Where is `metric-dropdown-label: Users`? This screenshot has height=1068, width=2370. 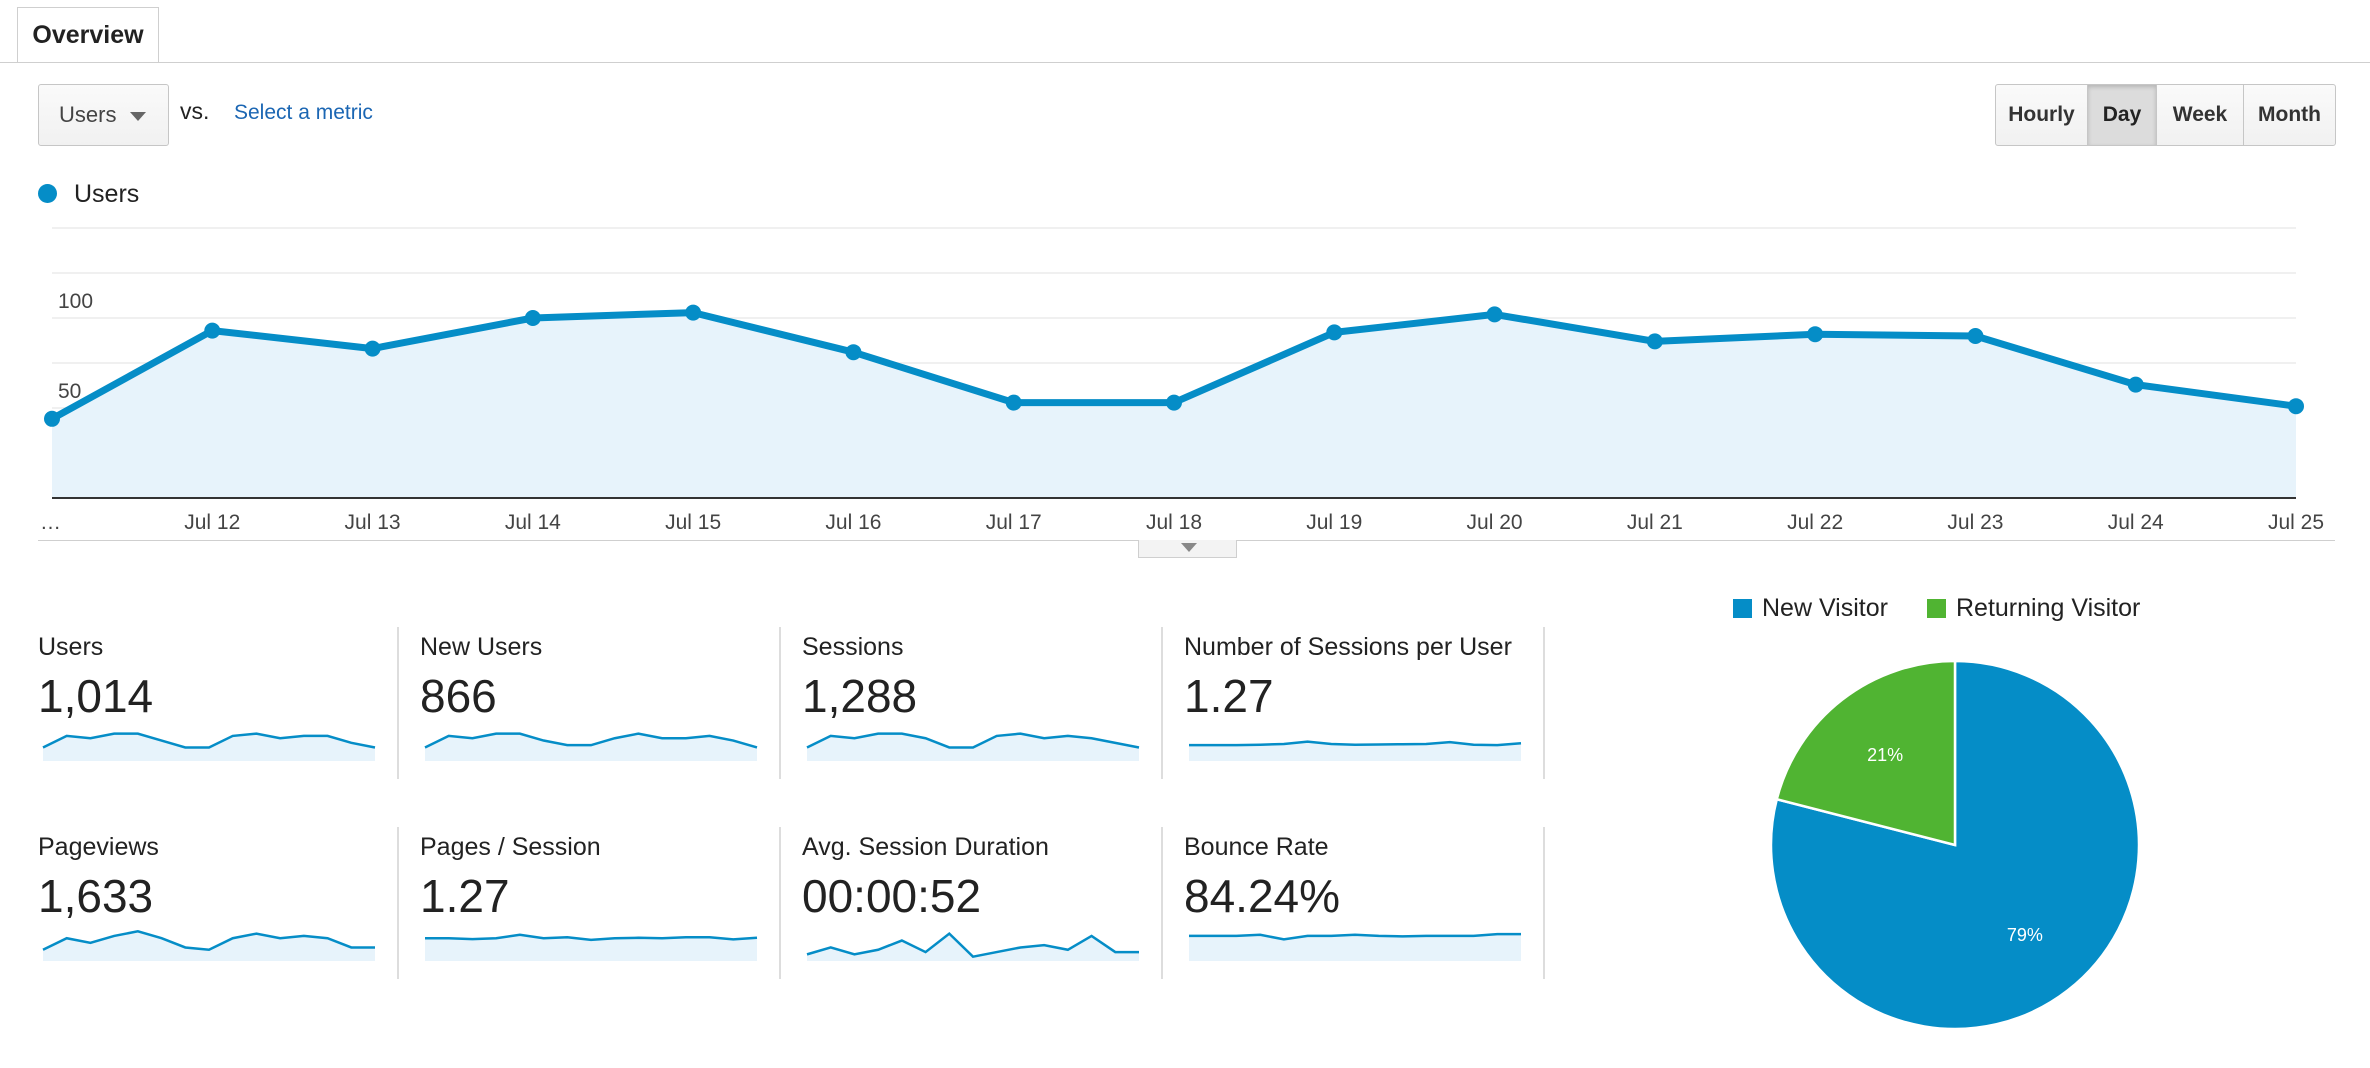
metric-dropdown-label: Users is located at coordinates (88, 114).